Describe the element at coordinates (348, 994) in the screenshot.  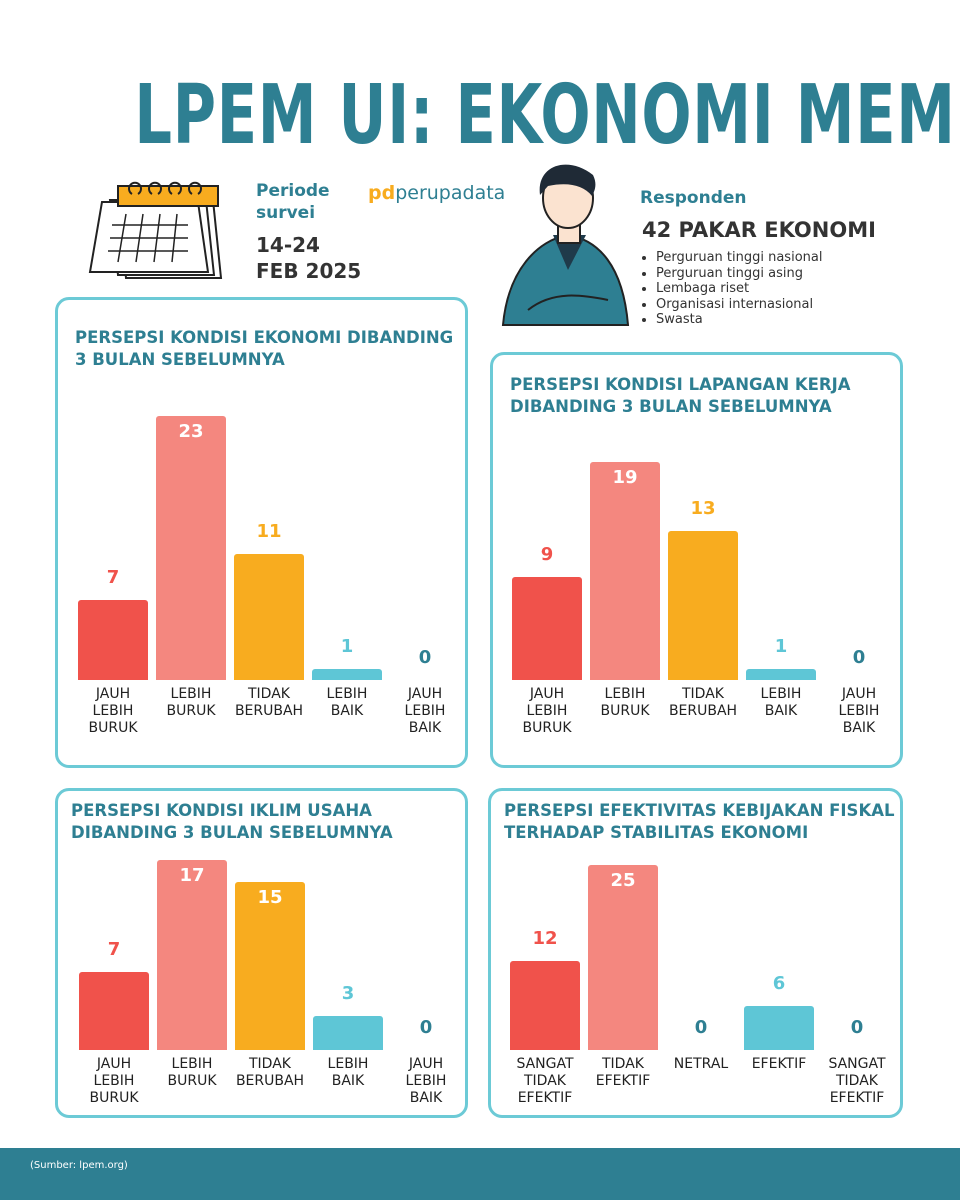
I see `value-label: 3` at that location.